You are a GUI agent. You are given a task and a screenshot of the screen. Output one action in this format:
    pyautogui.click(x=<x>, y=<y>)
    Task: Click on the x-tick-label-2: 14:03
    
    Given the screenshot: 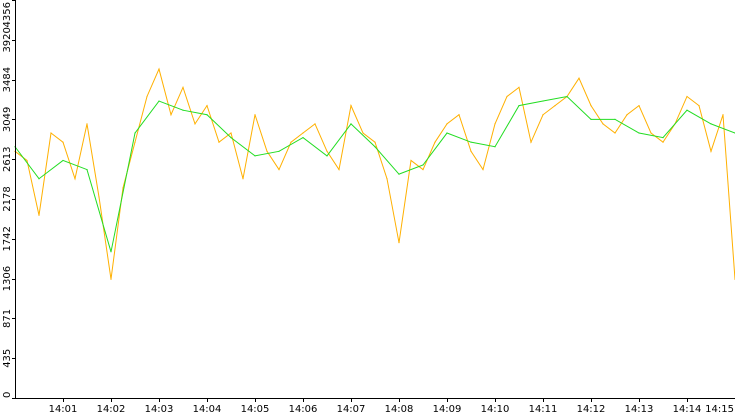 What is the action you would take?
    pyautogui.click(x=159, y=409)
    